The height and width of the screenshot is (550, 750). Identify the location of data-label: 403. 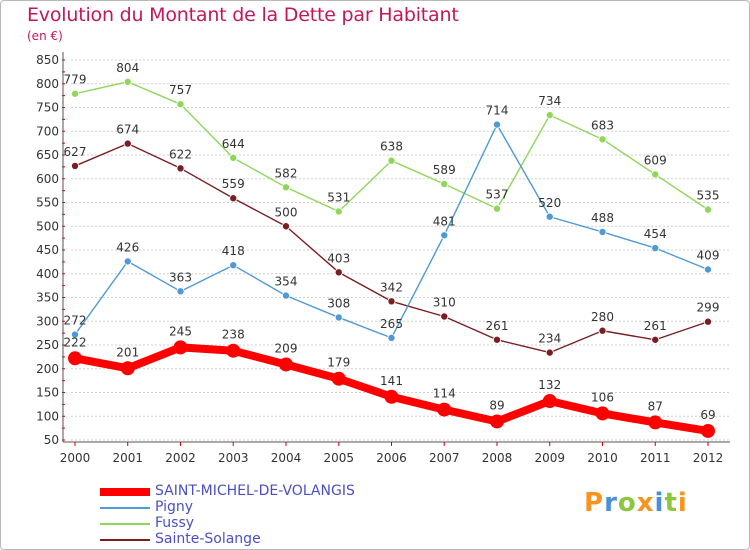
(338, 258).